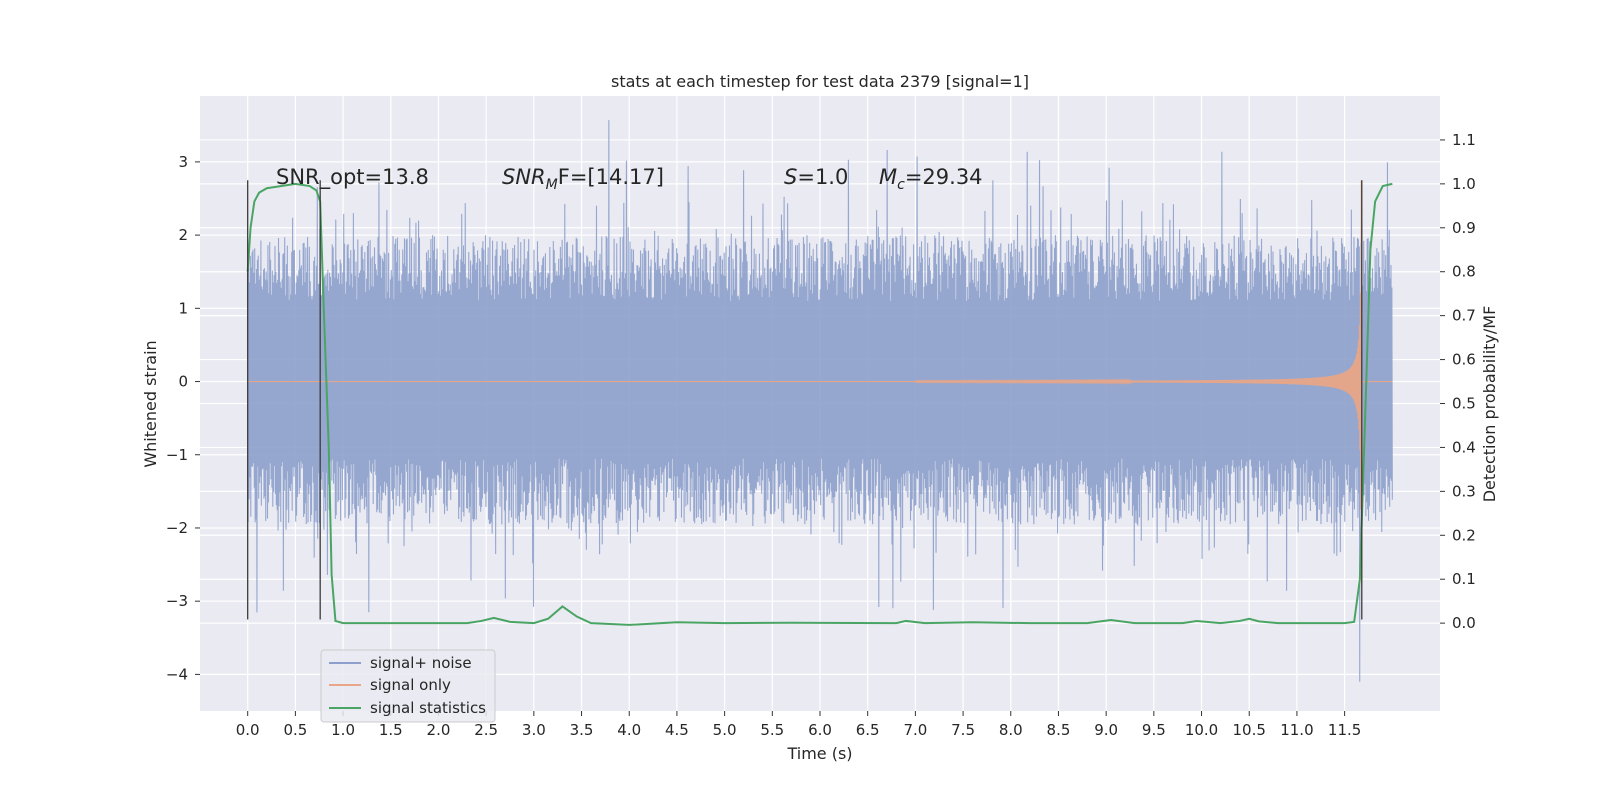  I want to click on x-tick-label: 0.0, so click(248, 730).